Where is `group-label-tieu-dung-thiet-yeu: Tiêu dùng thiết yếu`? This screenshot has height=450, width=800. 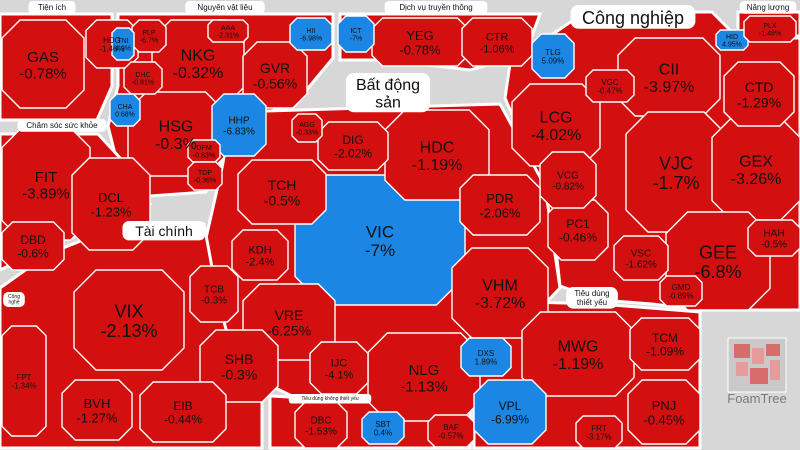 group-label-tieu-dung-thiet-yeu: Tiêu dùng thiết yếu is located at coordinates (591, 298).